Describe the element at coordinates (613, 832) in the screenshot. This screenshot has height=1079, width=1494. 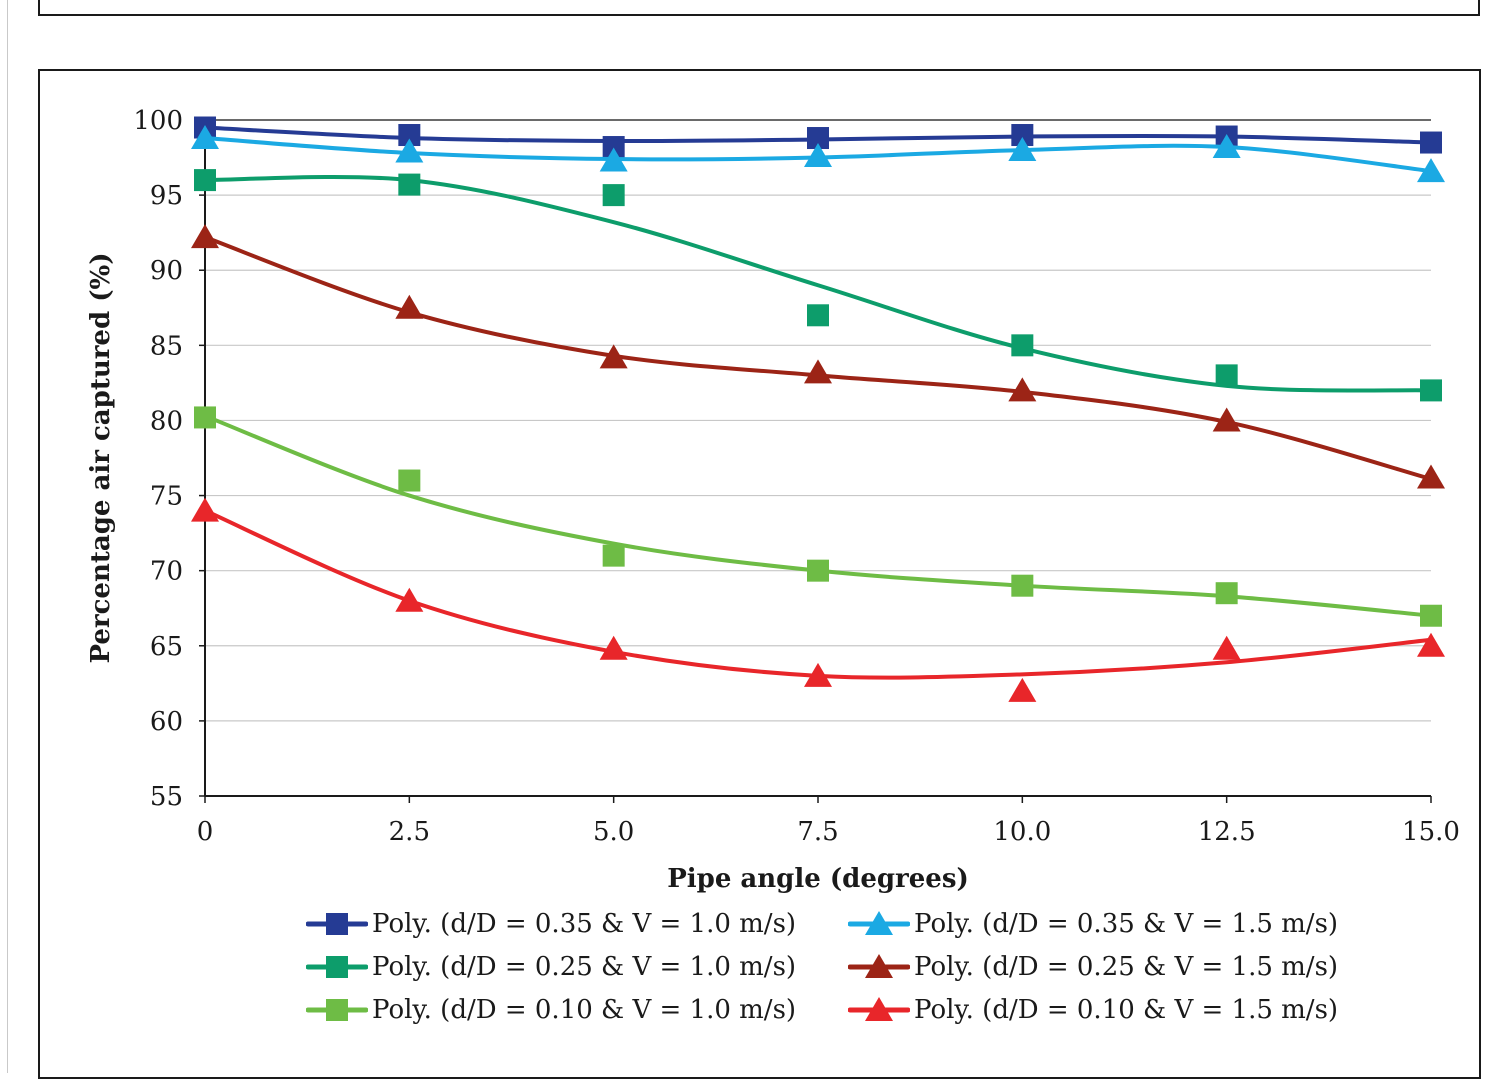
I see `x-tick-label: 5.0` at that location.